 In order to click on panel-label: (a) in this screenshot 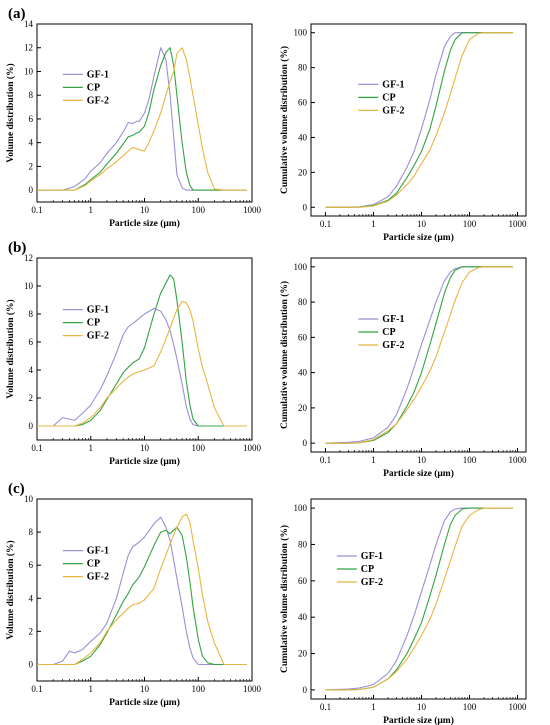, I will do `click(17, 14)`.